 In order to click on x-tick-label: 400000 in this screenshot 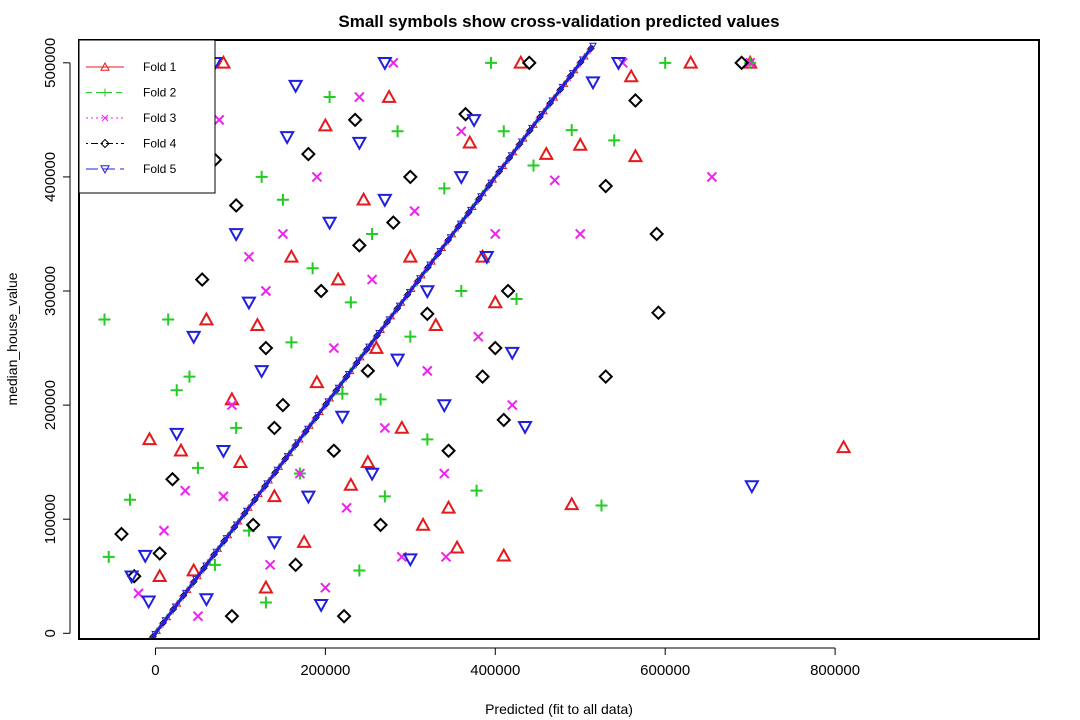, I will do `click(495, 670)`.